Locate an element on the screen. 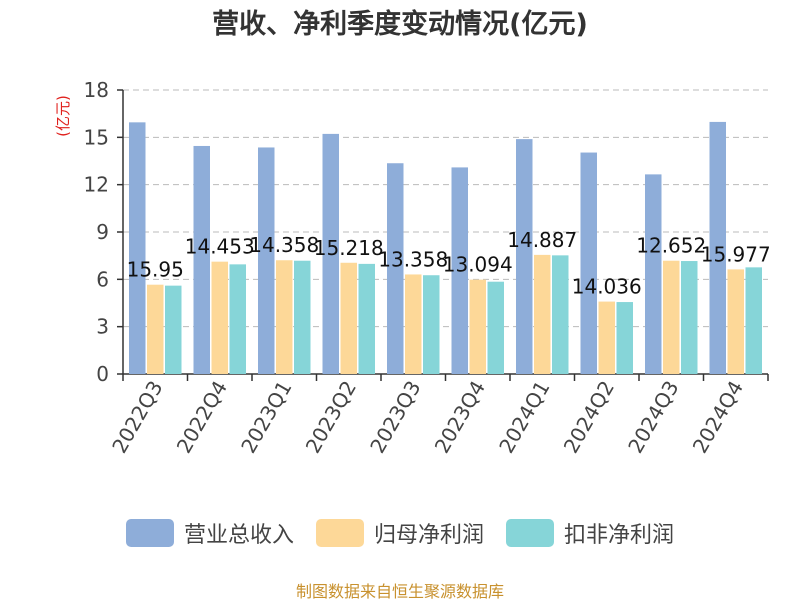 Image resolution: width=800 pixels, height=602 pixels. data-label: 15.977 is located at coordinates (736, 254).